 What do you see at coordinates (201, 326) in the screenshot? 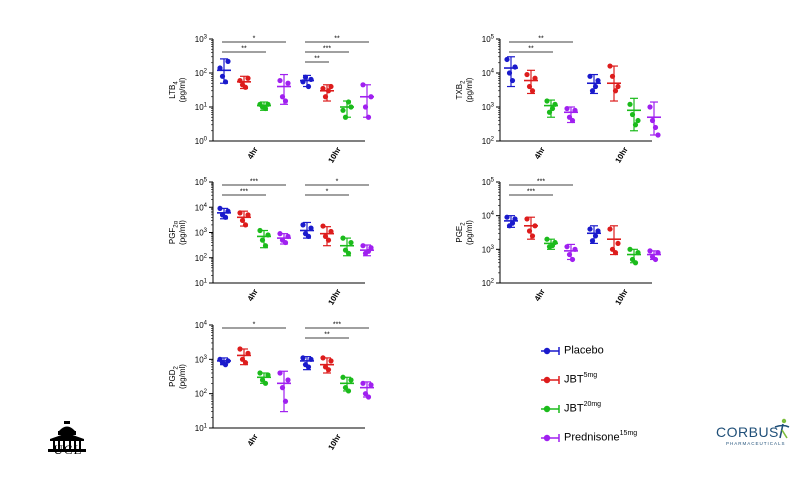
I see `y-tick-label: 10⁴` at bounding box center [201, 326].